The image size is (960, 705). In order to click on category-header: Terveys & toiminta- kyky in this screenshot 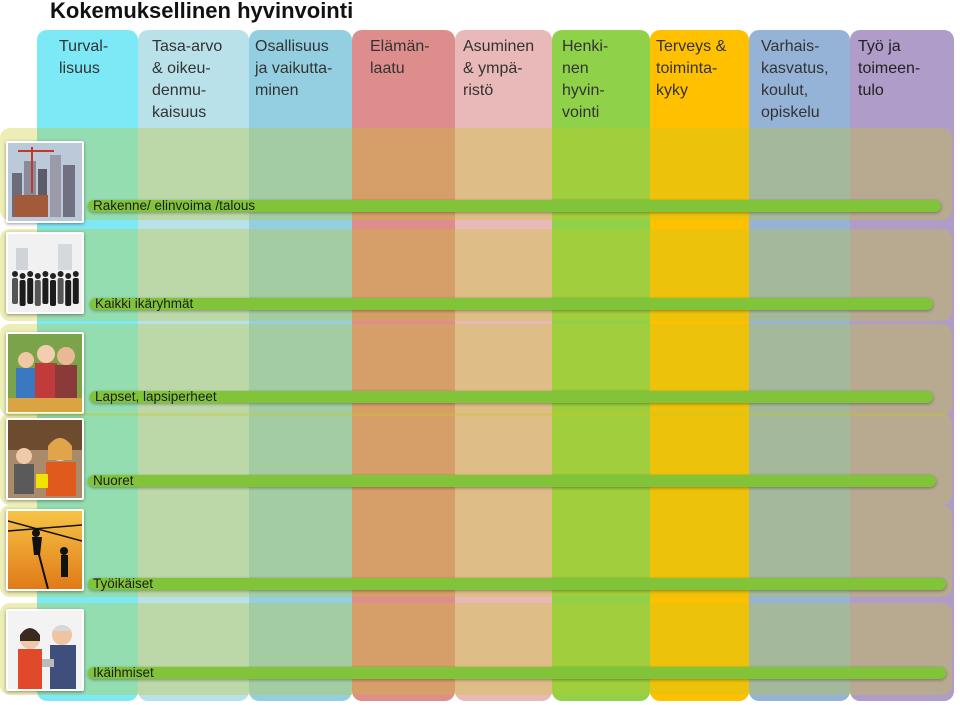, I will do `click(691, 68)`.